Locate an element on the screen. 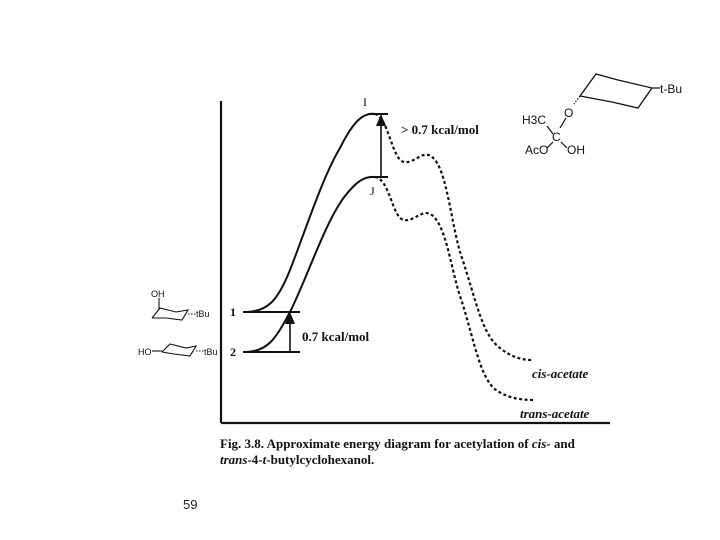  ts-gap-label: > 0.7 kcal/mol is located at coordinates (440, 129).